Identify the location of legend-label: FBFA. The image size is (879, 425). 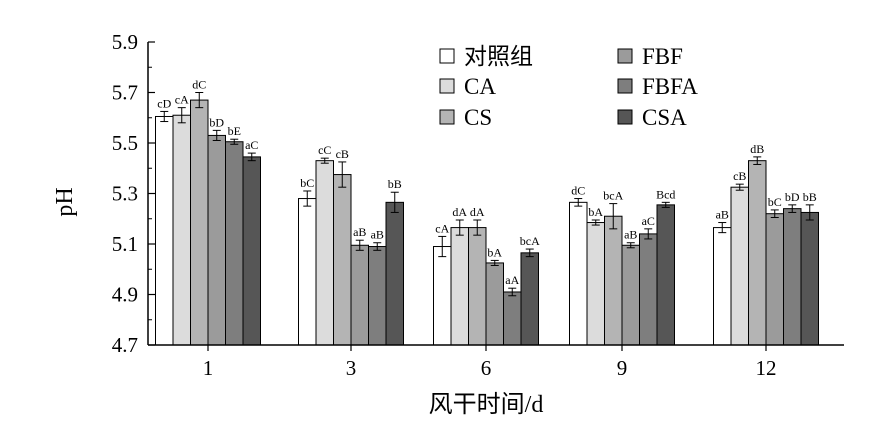
(670, 86).